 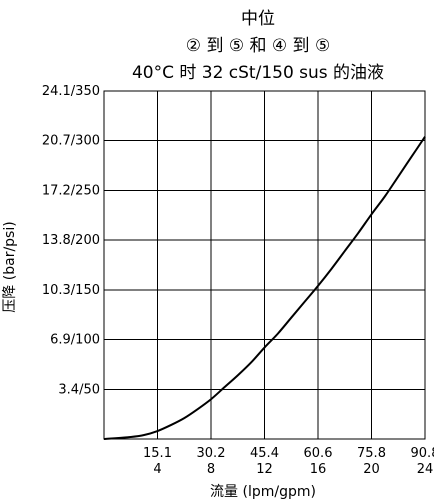 What do you see at coordinates (157, 469) in the screenshot?
I see `x-tick-label-bottom-1: 4` at bounding box center [157, 469].